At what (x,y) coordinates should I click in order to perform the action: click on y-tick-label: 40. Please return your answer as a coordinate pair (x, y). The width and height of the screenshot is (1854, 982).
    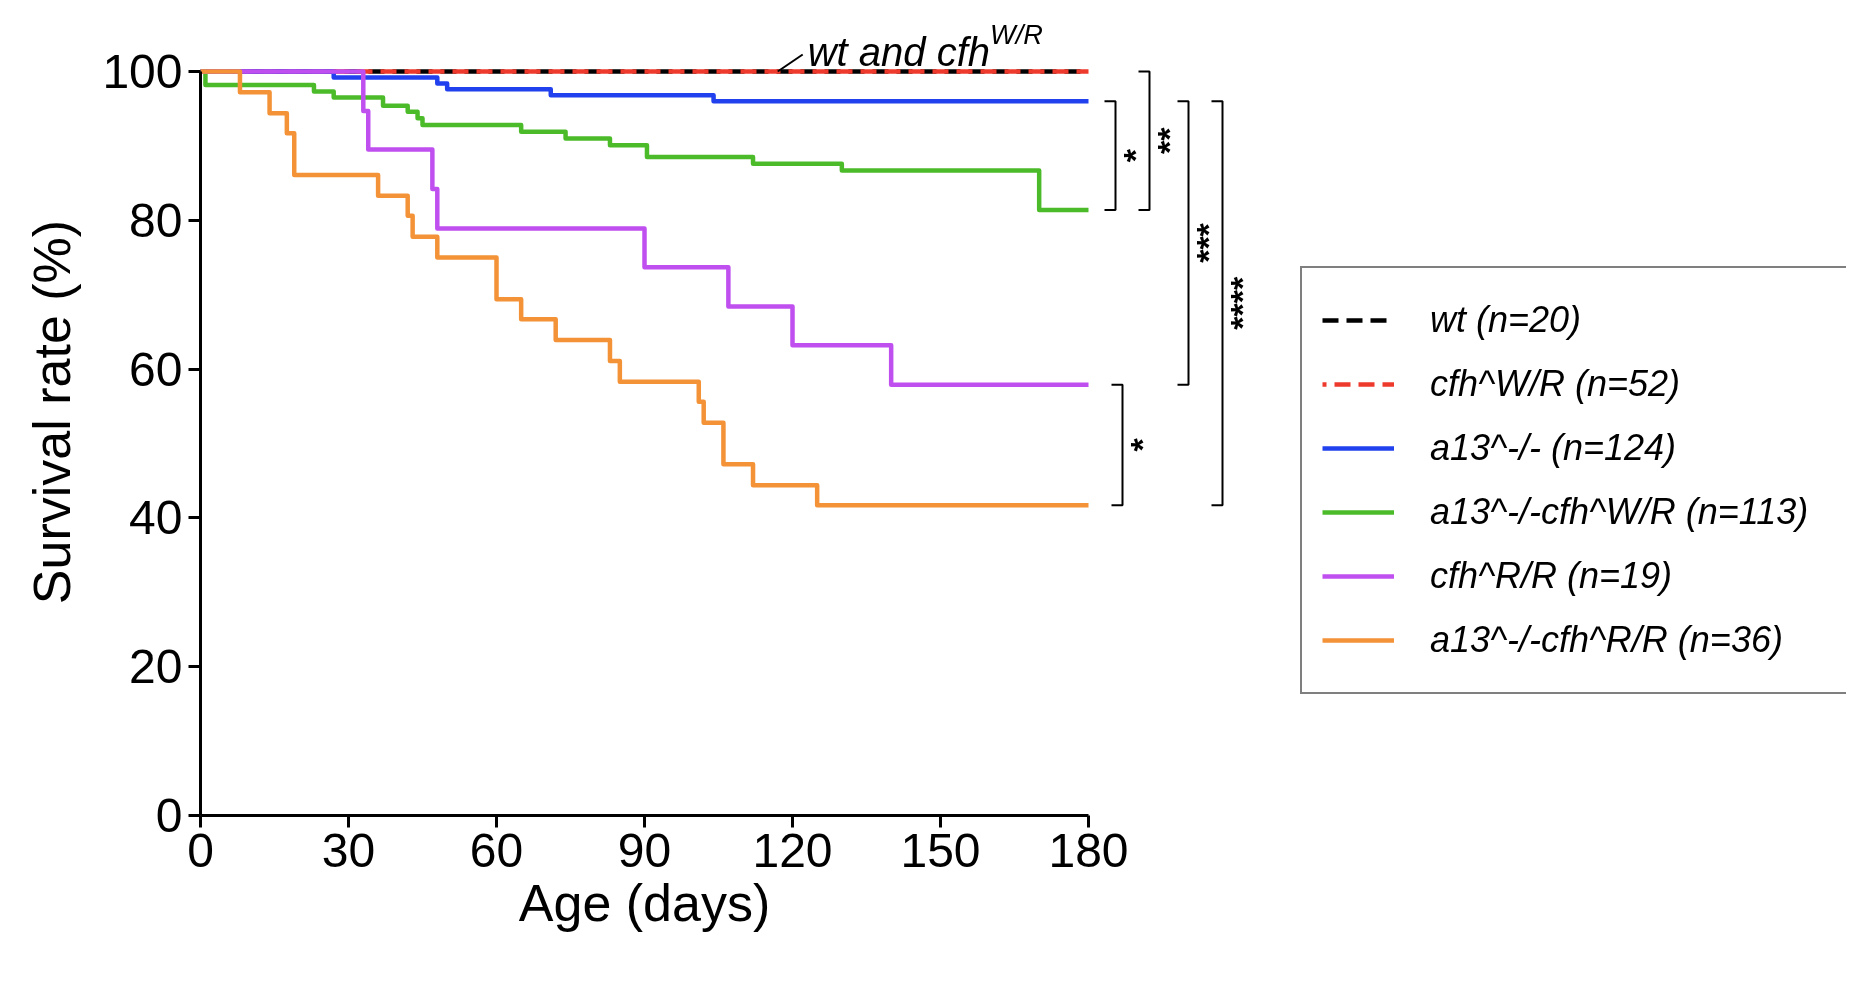
    Looking at the image, I should click on (156, 518).